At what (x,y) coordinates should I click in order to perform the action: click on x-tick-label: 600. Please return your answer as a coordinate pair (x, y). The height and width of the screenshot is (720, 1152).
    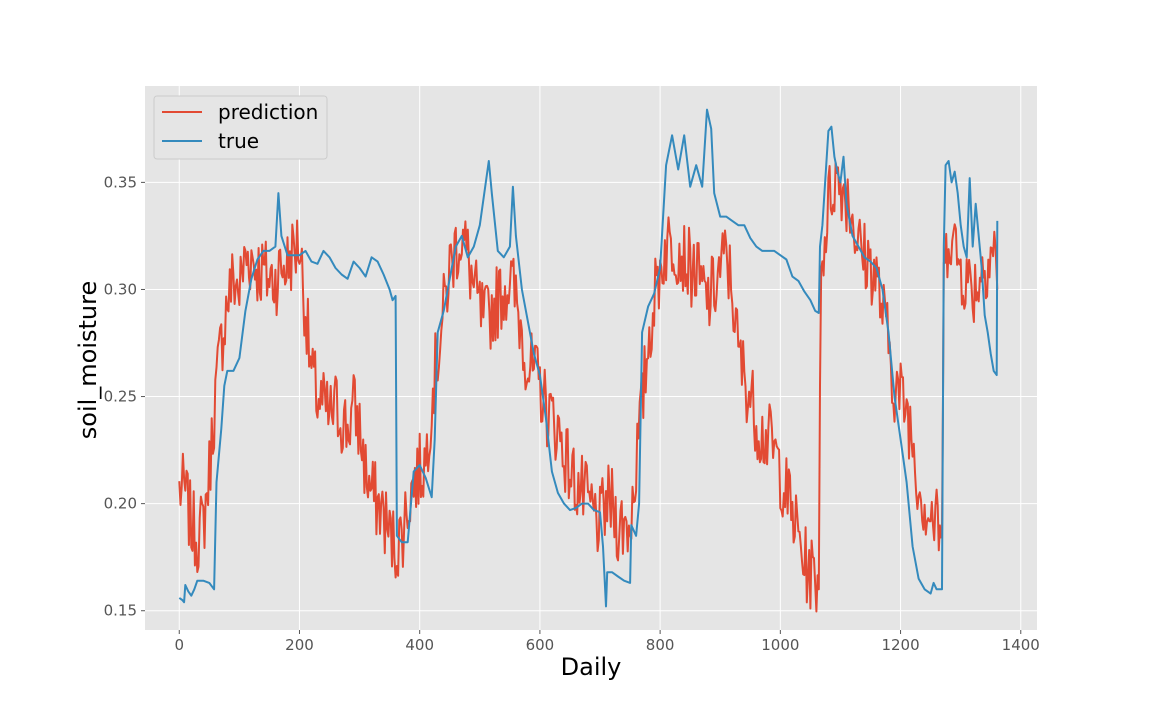
    Looking at the image, I should click on (540, 645).